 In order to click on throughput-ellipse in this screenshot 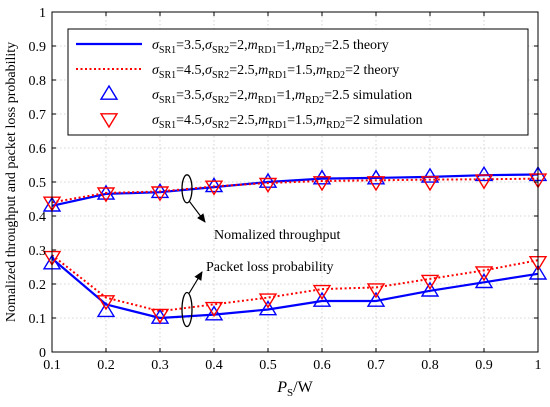, I will do `click(187, 189)`.